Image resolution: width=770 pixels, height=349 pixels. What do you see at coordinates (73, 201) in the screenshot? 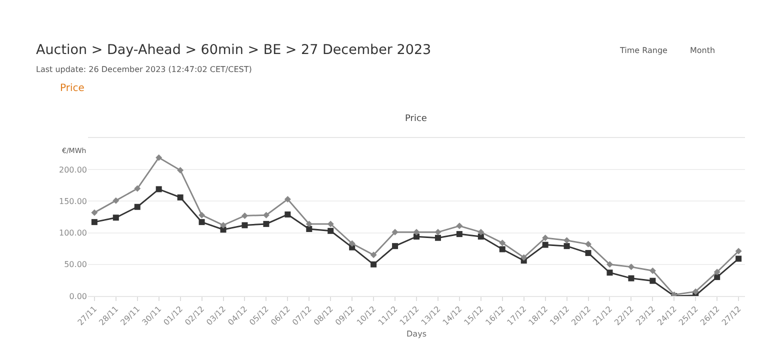
I see `y-tick-label: 150.00` at bounding box center [73, 201].